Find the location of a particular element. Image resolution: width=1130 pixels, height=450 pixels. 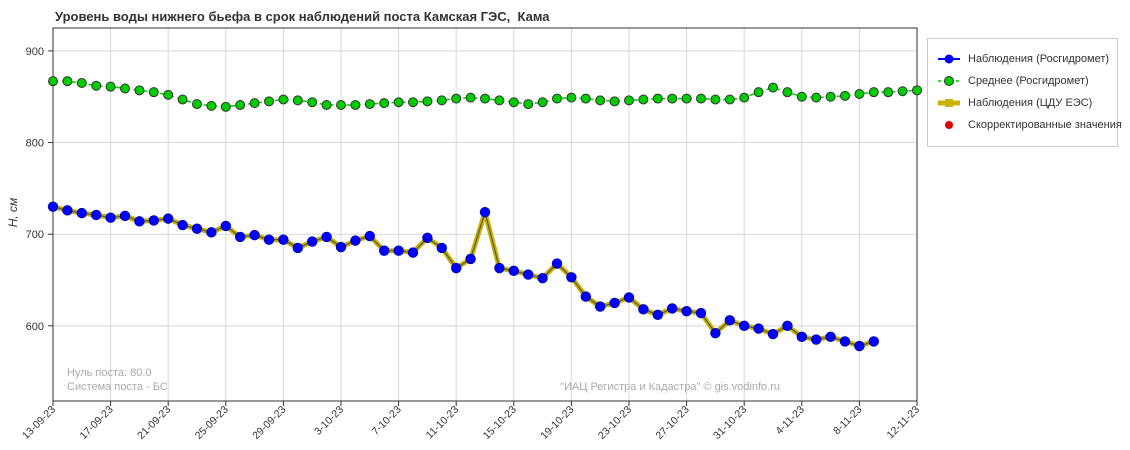

legend-label: Наблюдения (ЦДУ ЕЭС) is located at coordinates (1030, 103).